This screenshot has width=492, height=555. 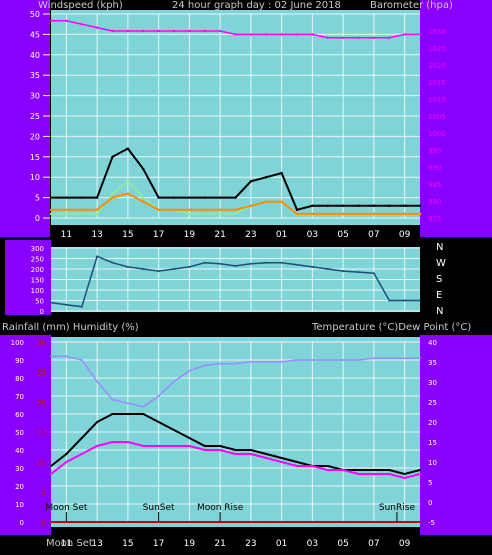 I want to click on winddir-left-frame, so click(x=28, y=277).